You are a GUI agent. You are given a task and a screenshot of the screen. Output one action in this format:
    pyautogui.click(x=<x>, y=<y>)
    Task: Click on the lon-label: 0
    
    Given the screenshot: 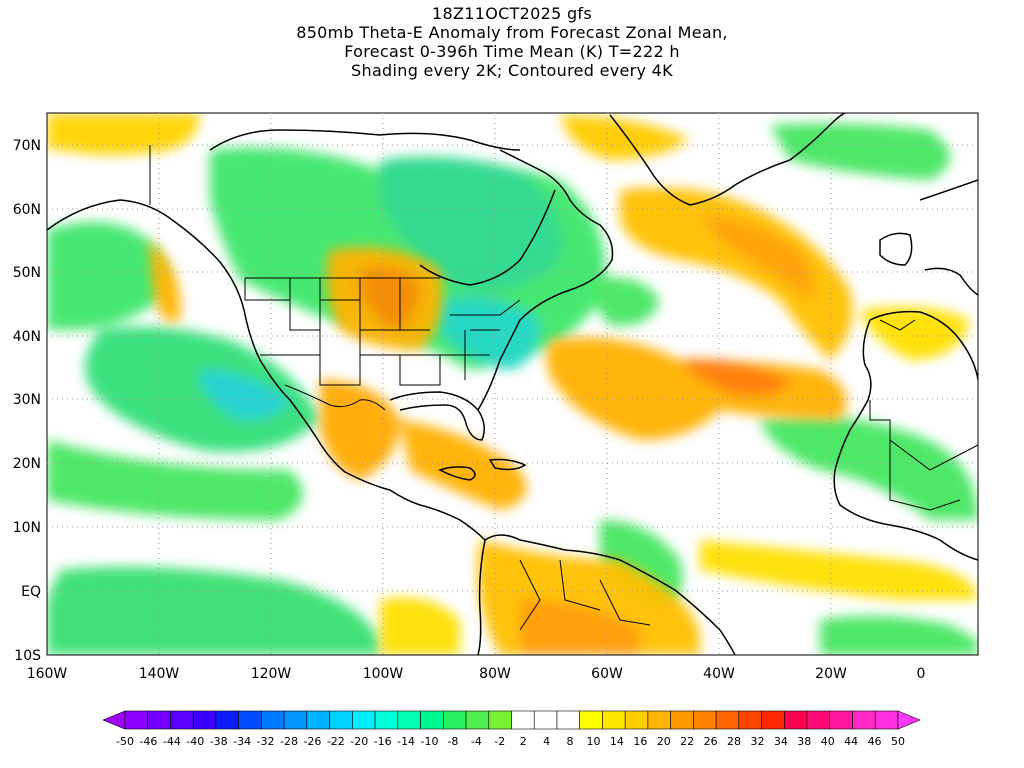 What is the action you would take?
    pyautogui.click(x=921, y=674)
    